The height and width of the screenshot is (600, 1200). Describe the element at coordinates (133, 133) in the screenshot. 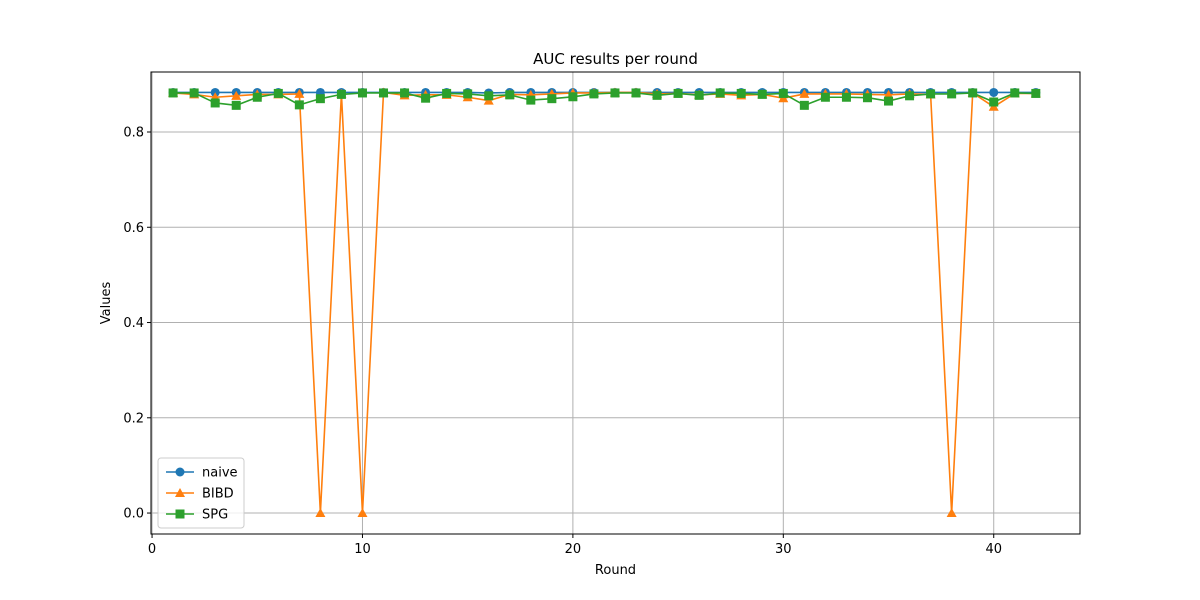

I see `y-tick-label: 0.8` at that location.